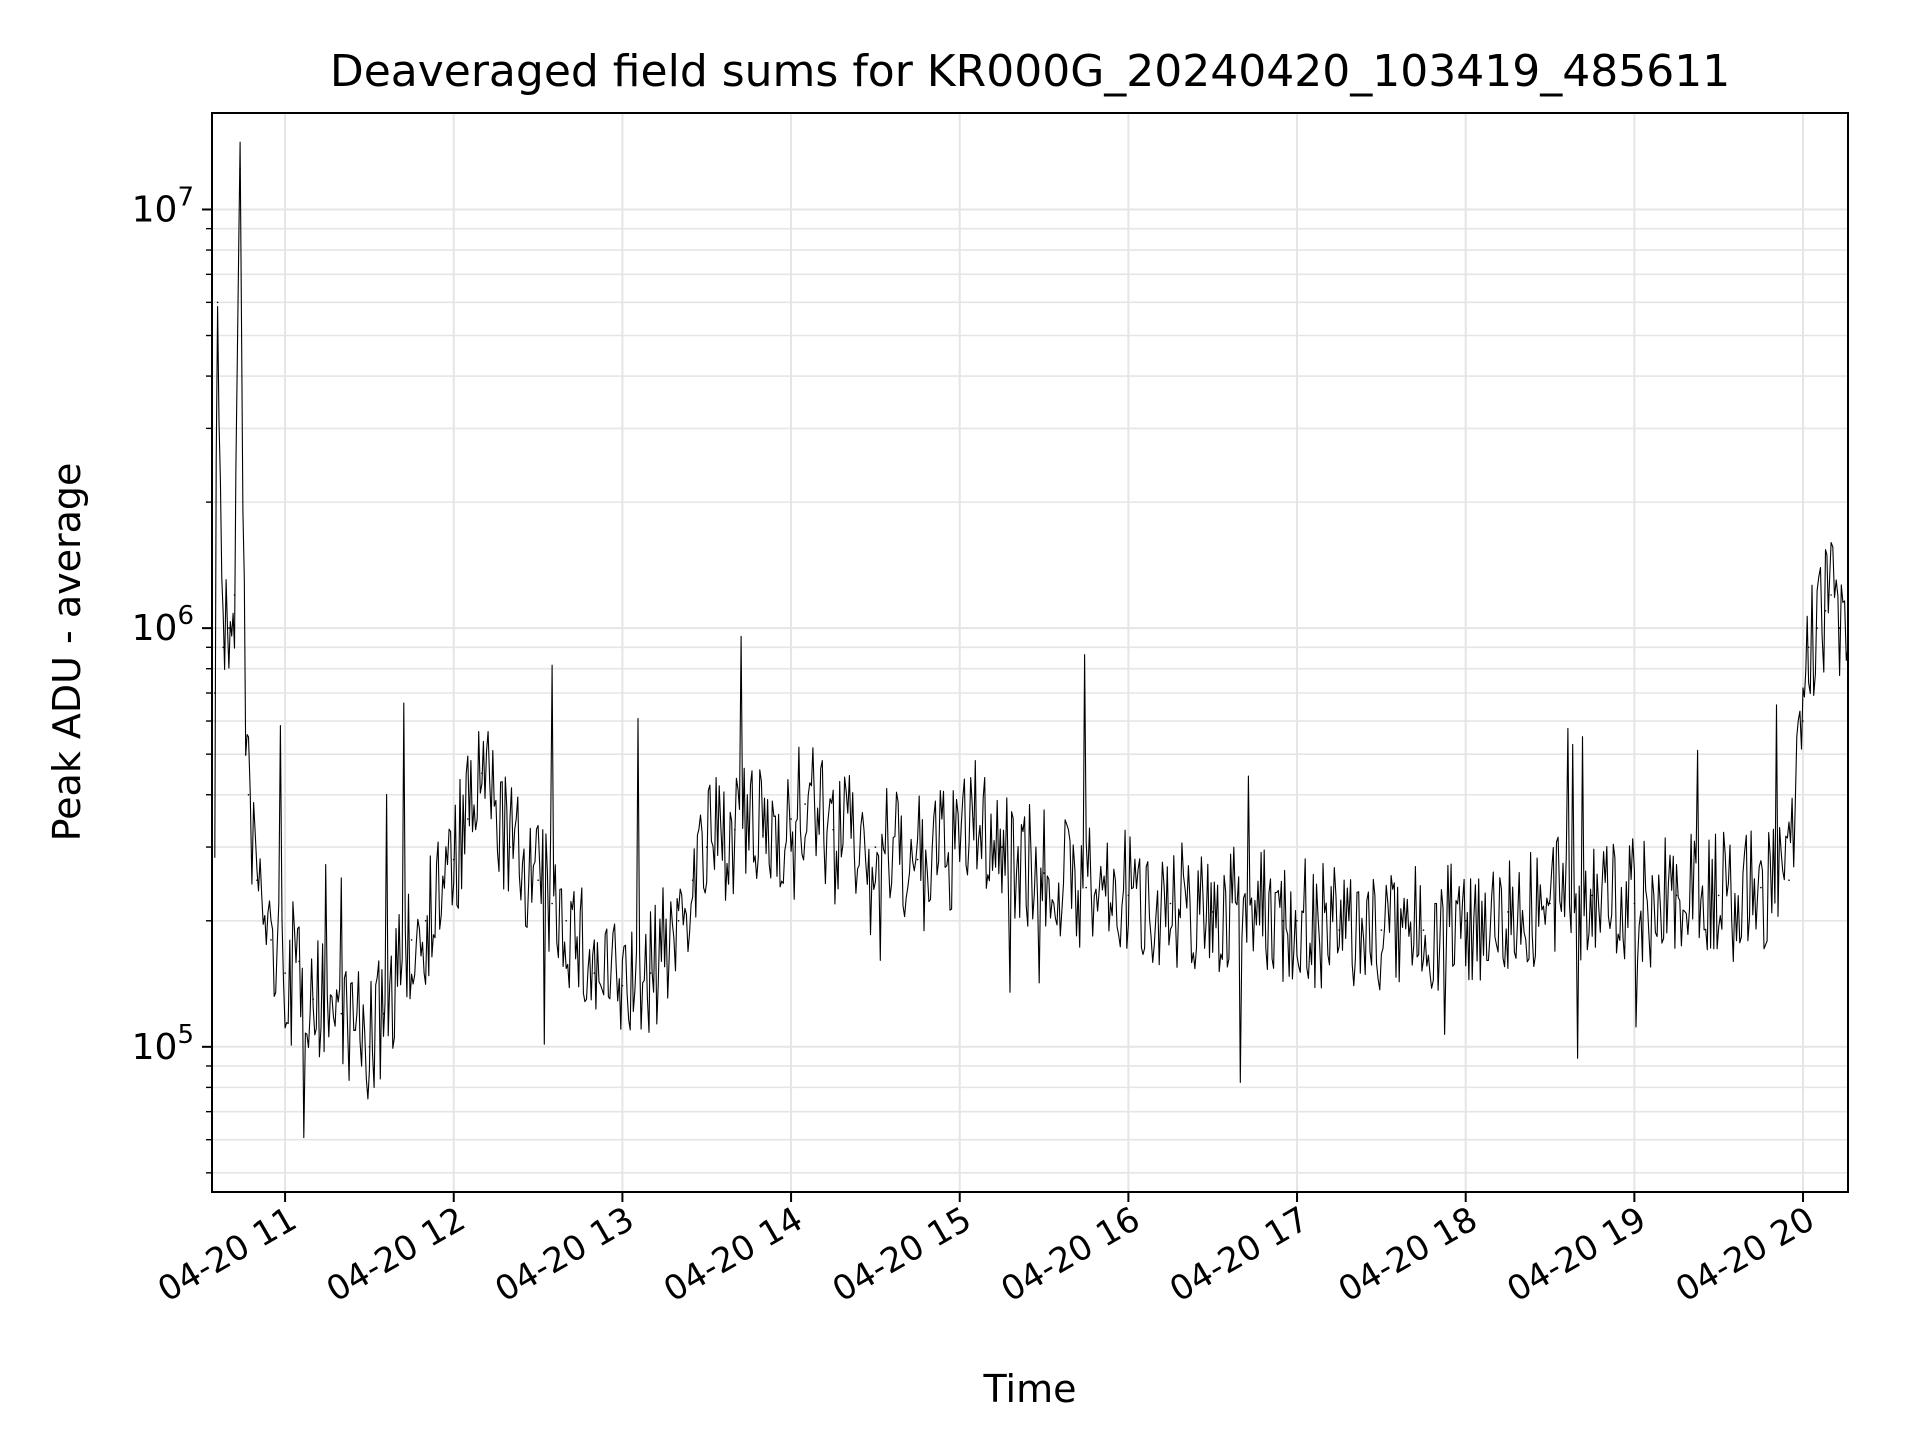 The width and height of the screenshot is (1920, 1444). Describe the element at coordinates (67, 652) in the screenshot. I see `y-axis-label: Peak ADU - average` at that location.